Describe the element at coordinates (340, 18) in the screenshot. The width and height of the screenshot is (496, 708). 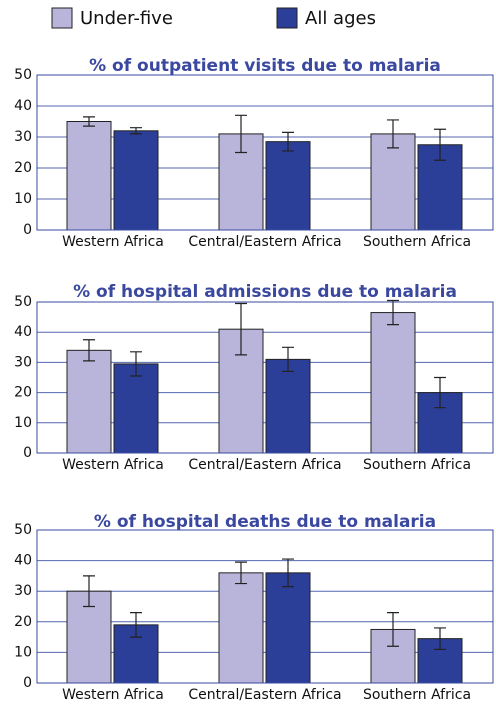
I see `legend-label: All ages` at that location.